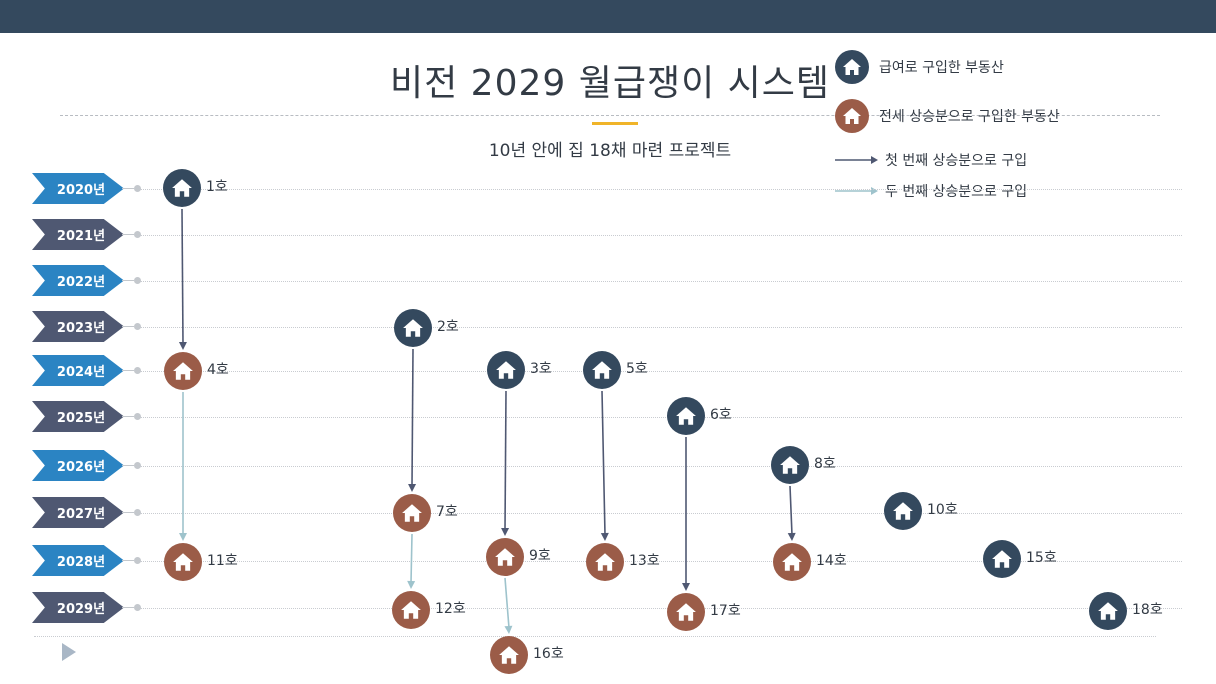  Describe the element at coordinates (540, 556) in the screenshot. I see `house-label: 9호` at that location.